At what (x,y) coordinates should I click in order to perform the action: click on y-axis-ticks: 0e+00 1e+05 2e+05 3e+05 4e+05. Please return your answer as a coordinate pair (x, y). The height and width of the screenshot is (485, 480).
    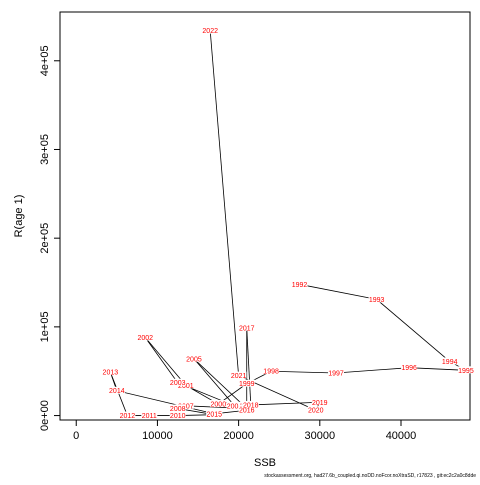
    Looking at the image, I should click on (49, 238).